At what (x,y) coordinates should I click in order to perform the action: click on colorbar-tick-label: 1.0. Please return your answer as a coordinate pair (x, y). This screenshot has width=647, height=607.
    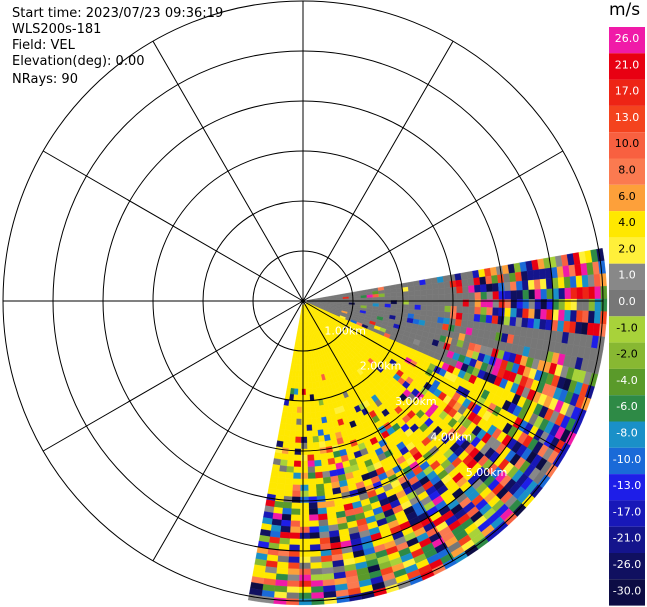
    Looking at the image, I should click on (627, 275).